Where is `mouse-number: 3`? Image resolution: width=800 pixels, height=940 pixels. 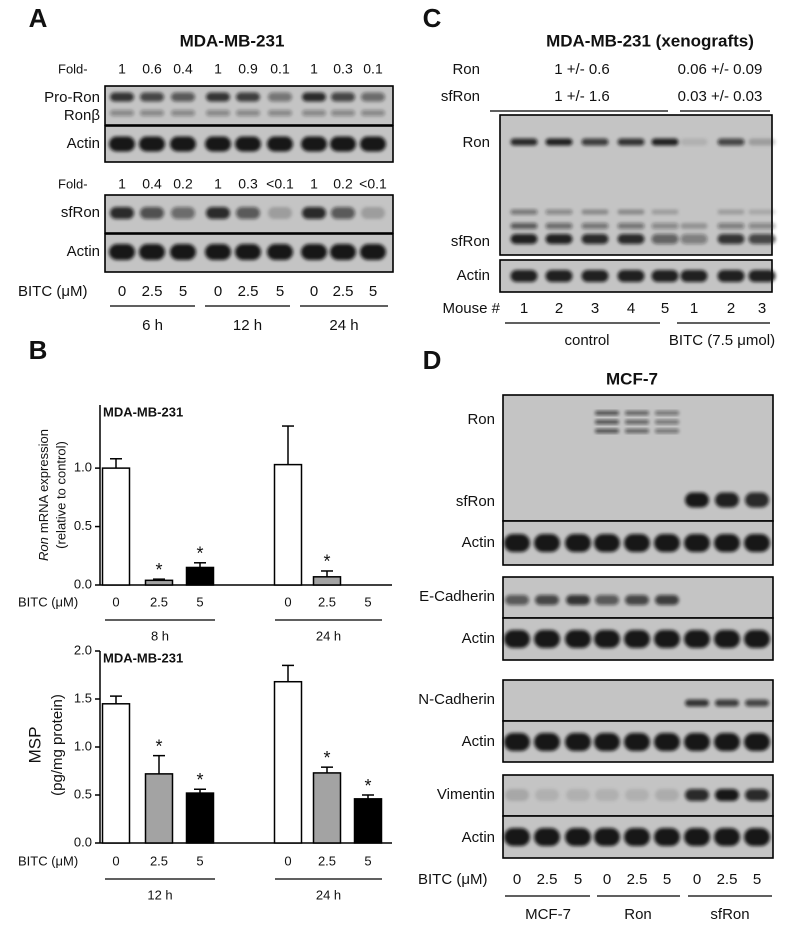 mouse-number: 3 is located at coordinates (595, 308).